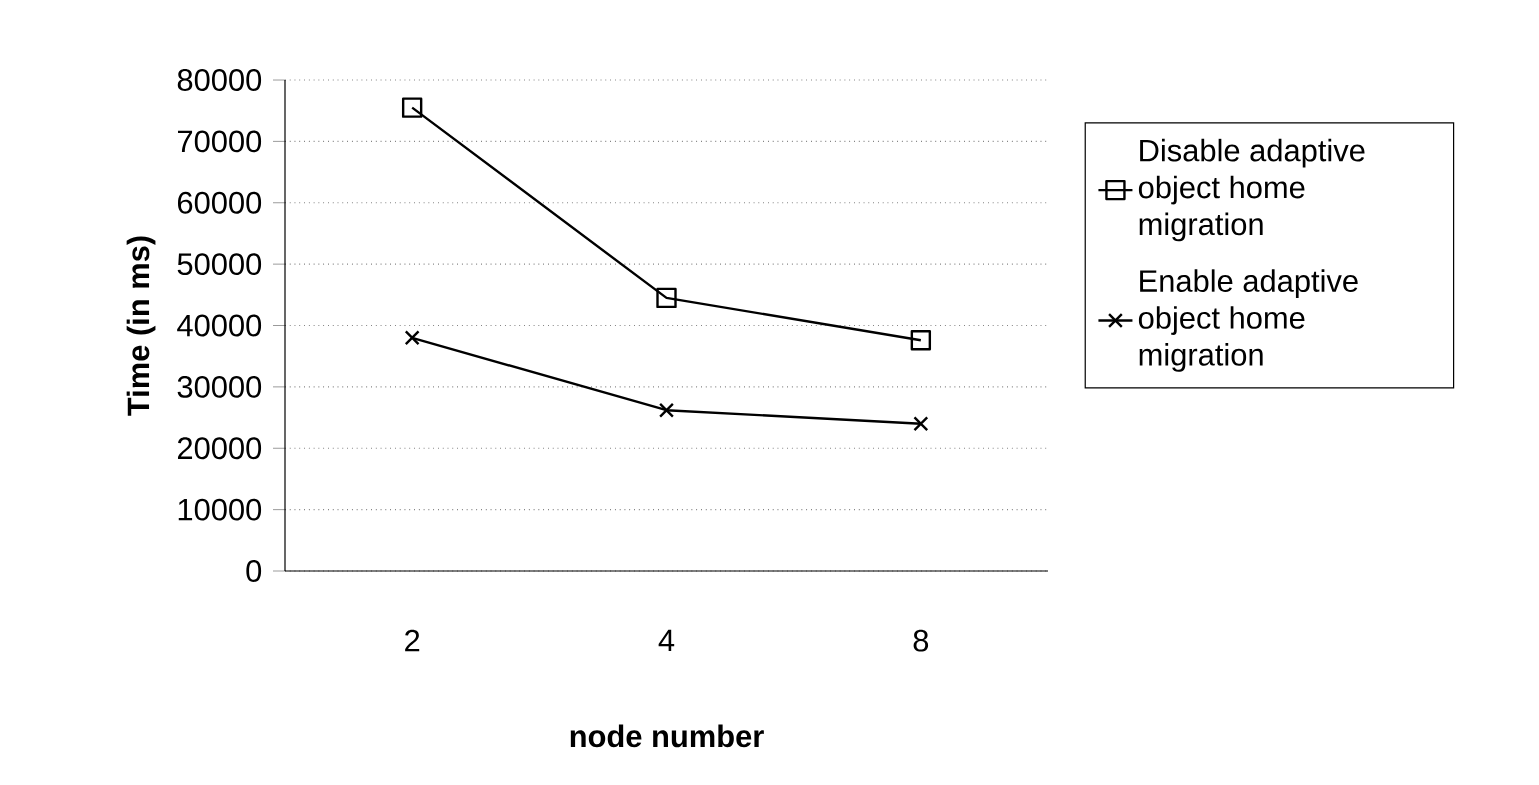 Image resolution: width=1539 pixels, height=785 pixels. I want to click on y-axis-title: Time (in ms), so click(141, 326).